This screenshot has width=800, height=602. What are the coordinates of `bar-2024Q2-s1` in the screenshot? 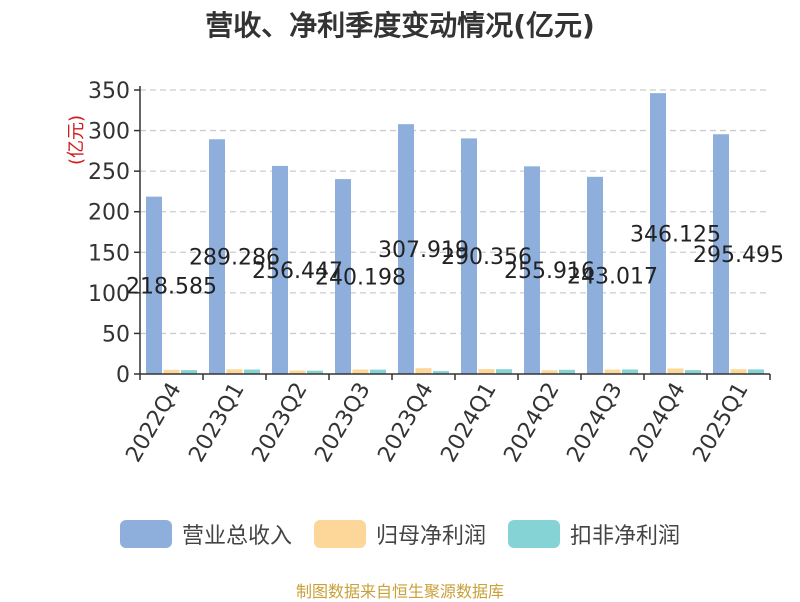 It's located at (549, 372).